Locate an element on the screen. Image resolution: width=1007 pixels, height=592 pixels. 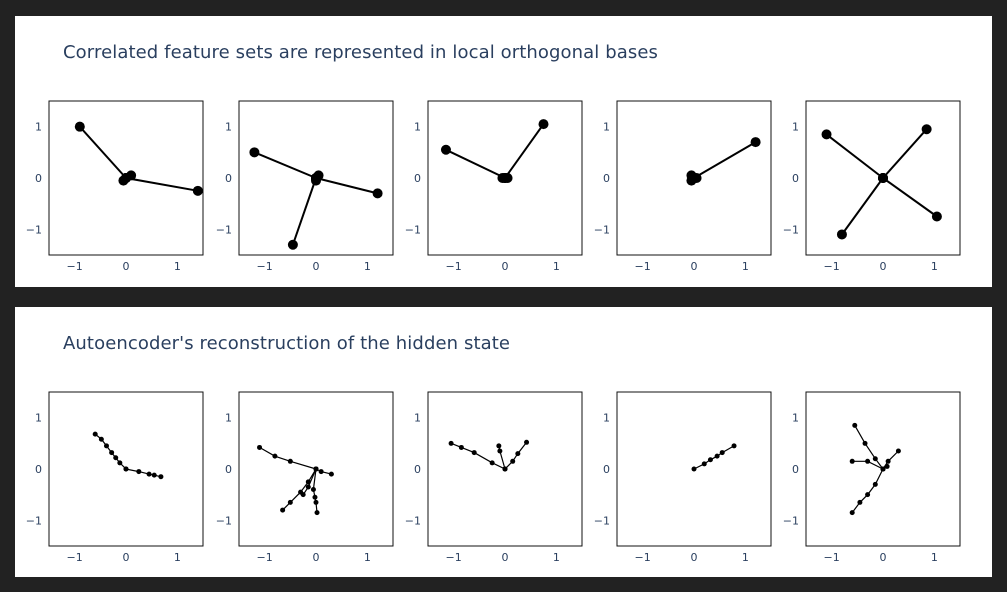
subplot-2: −1 0 1 −1 0 1 is located at coordinates (305, 477).